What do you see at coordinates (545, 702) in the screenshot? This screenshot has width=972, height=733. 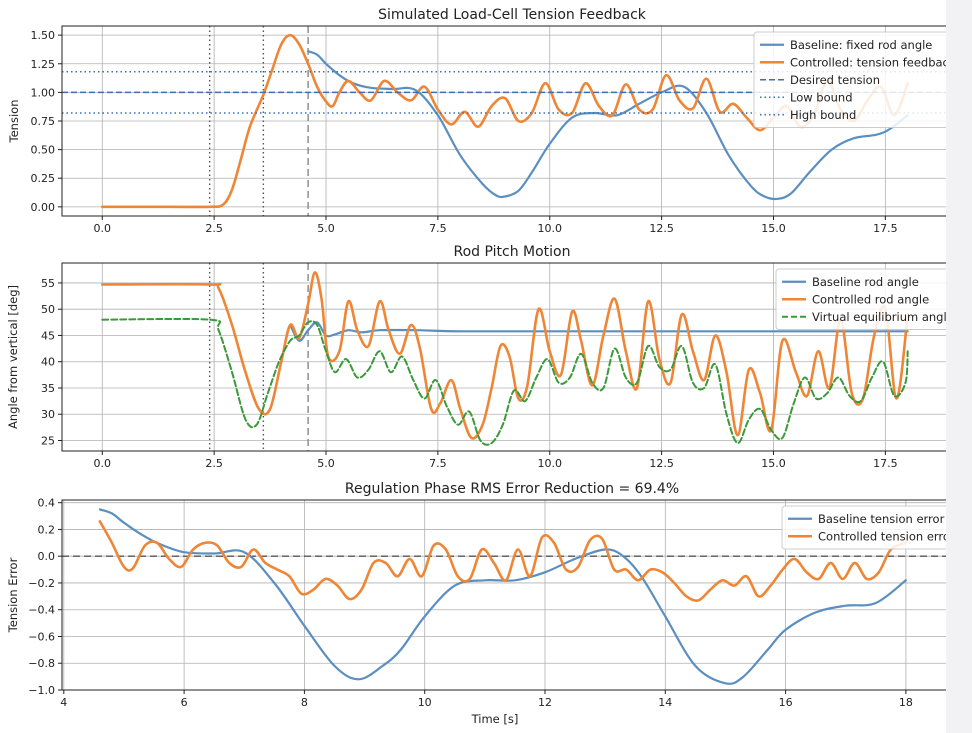 I see `x-tick-label: 12` at bounding box center [545, 702].